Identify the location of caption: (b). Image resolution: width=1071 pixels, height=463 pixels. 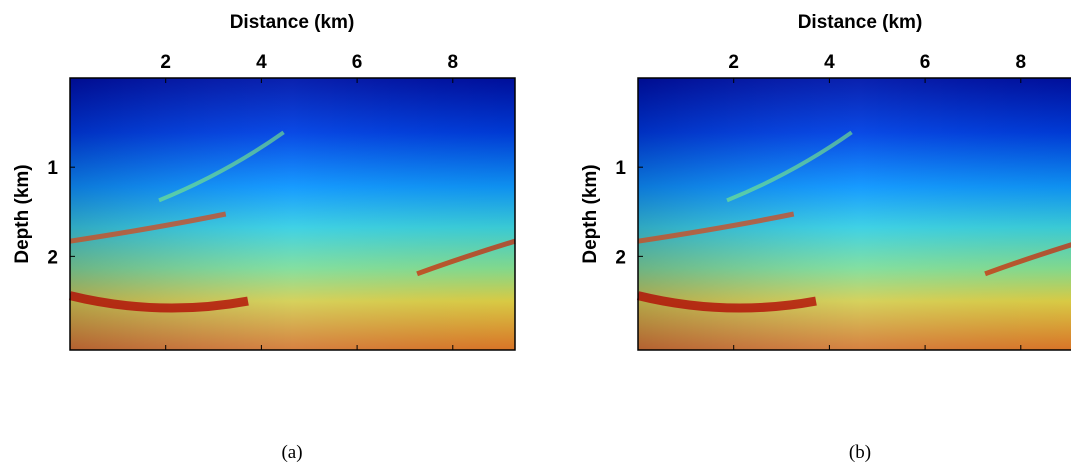
(860, 452).